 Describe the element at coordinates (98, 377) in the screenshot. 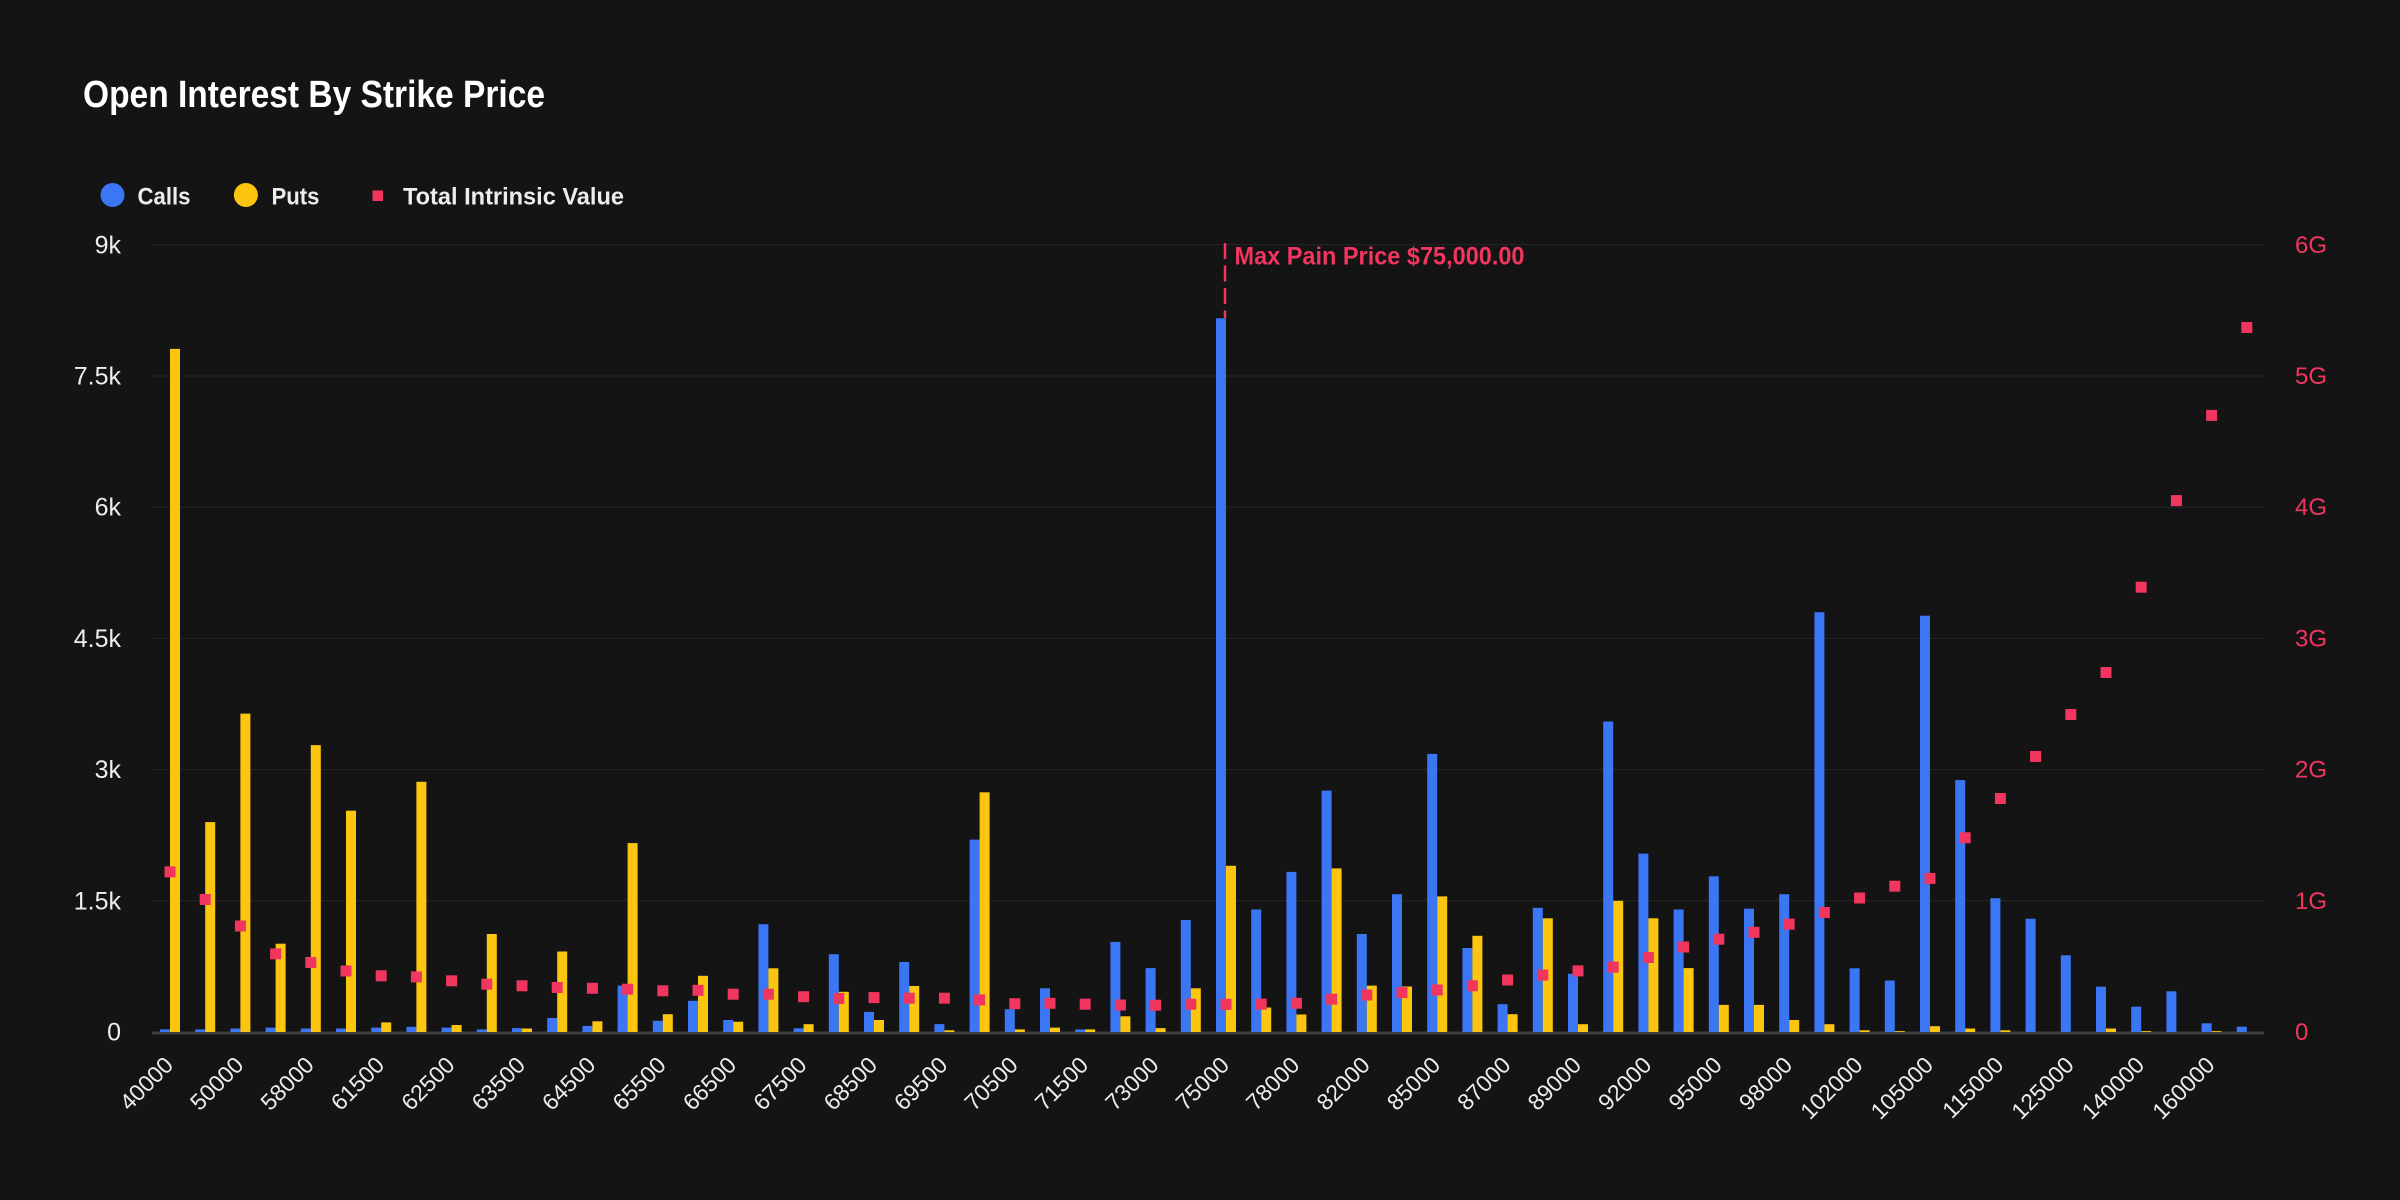

I see `svg-text: 7.5k` at that location.